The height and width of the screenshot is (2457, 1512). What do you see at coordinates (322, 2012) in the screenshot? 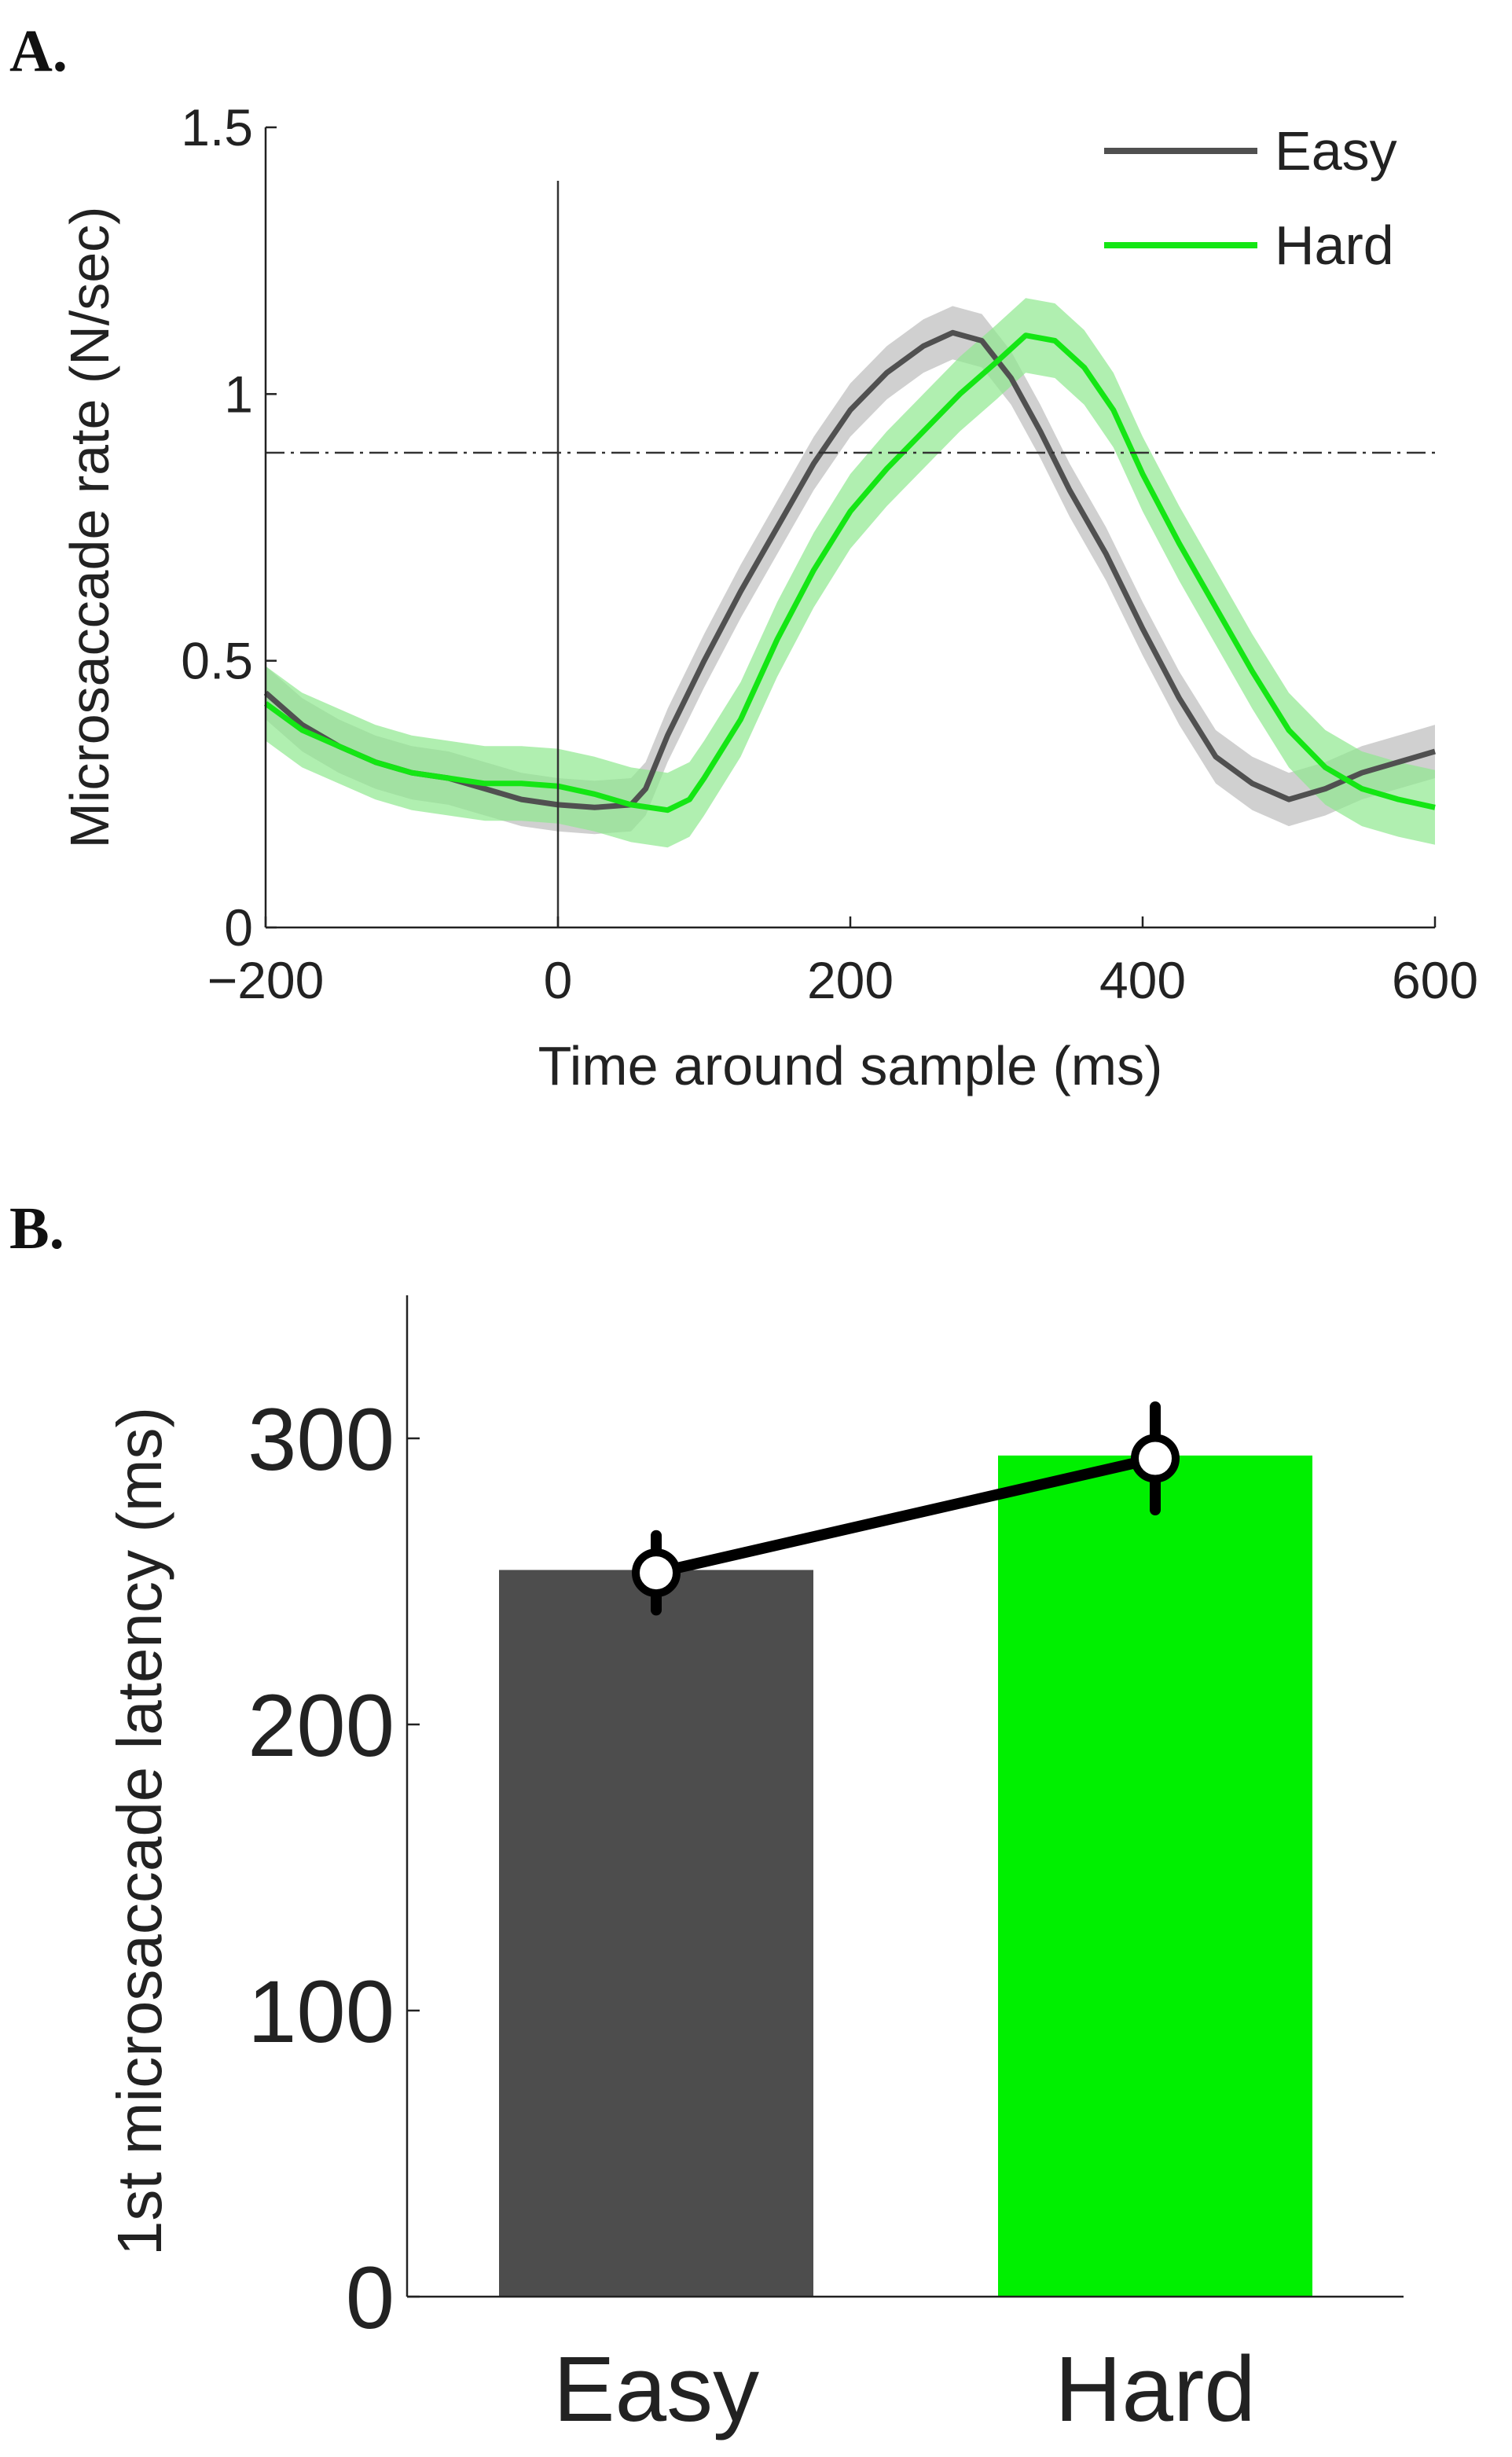
I see `y-tick-label: 100` at bounding box center [322, 2012].